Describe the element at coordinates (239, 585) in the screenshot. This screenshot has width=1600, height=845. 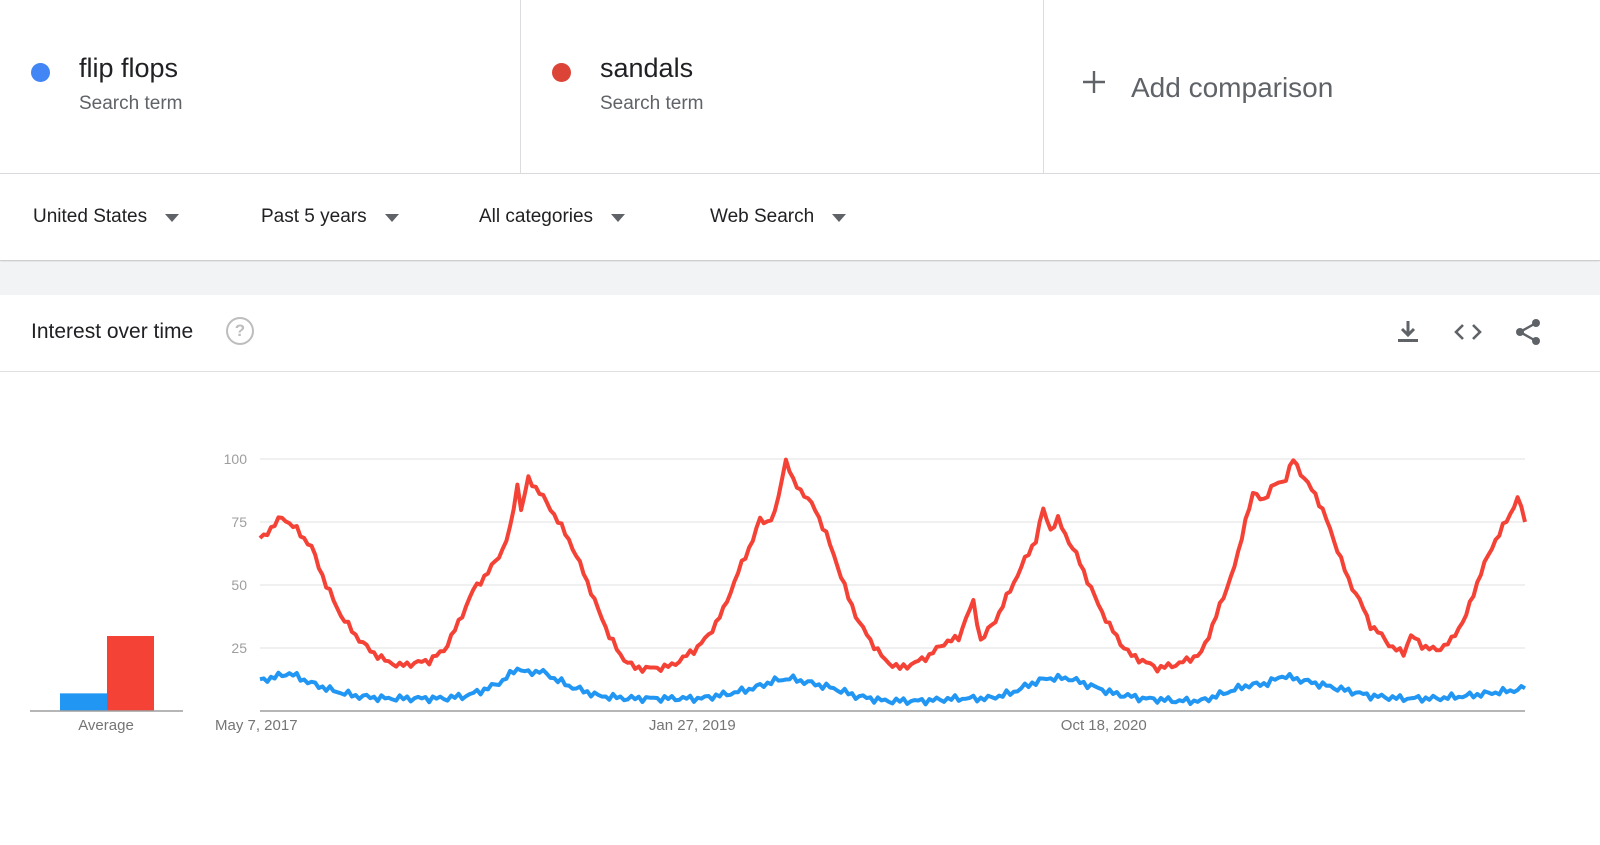
I see `y-tick-label: 50` at that location.